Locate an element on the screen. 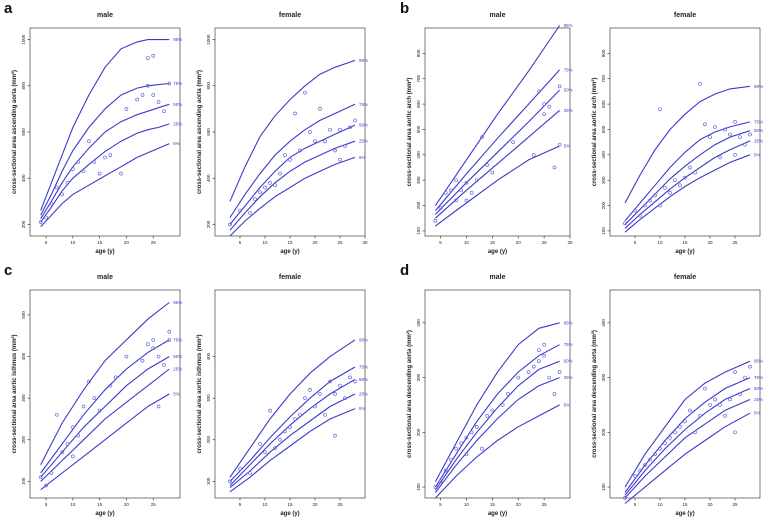 The width and height of the screenshot is (778, 523). chart-a-male-label-95%: 95% is located at coordinates (177, 39).